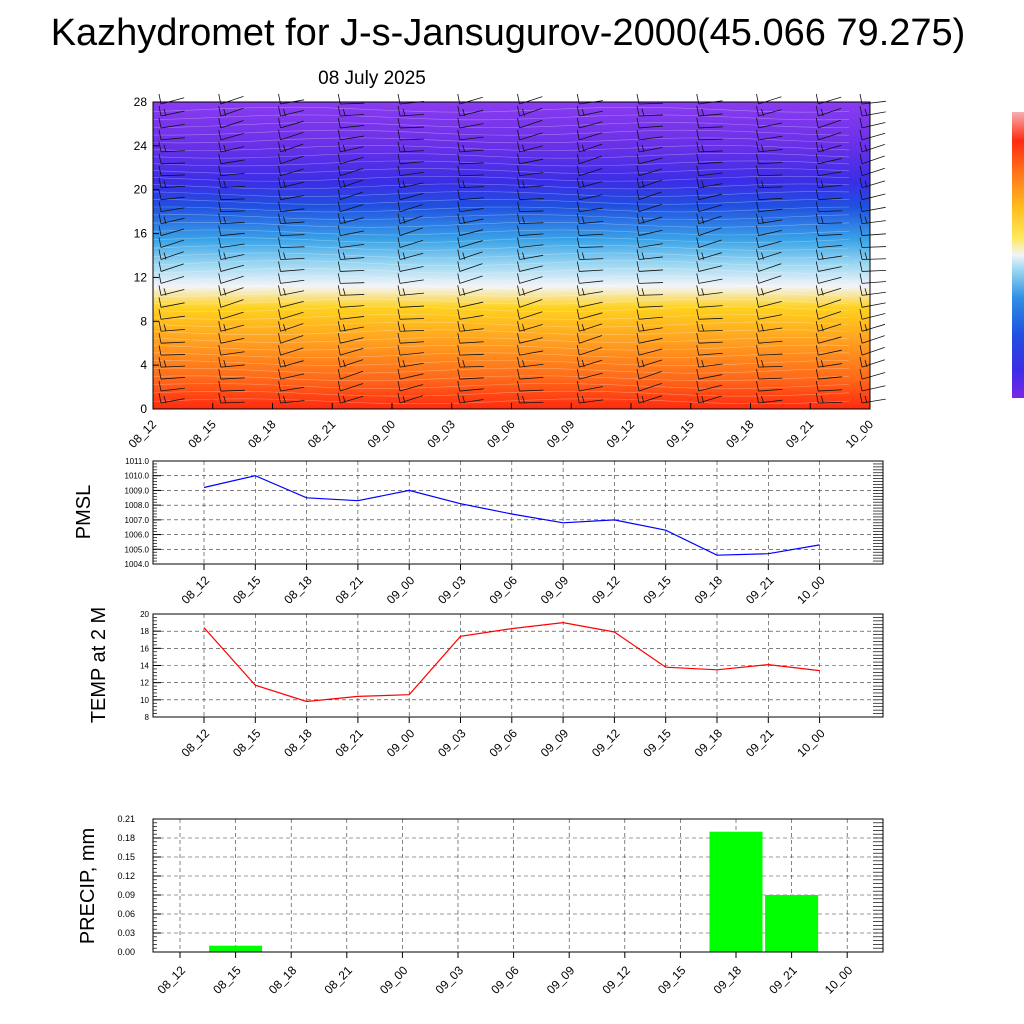 This screenshot has height=1024, width=1024. I want to click on x-tick-label: 09_09, so click(555, 590).